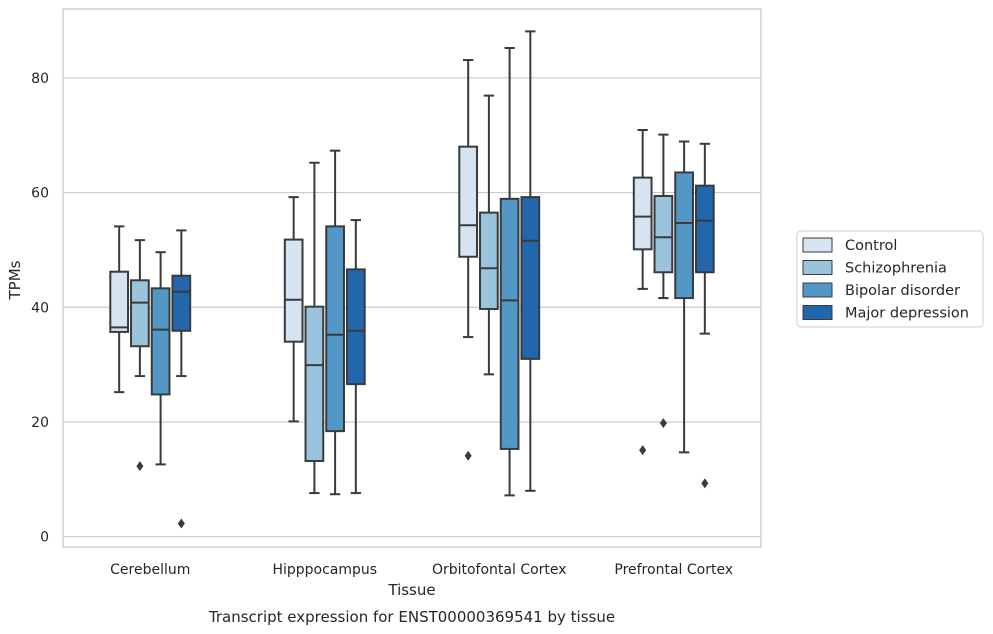  Describe the element at coordinates (896, 269) in the screenshot. I see `legend-label: Schizophrenia` at that location.